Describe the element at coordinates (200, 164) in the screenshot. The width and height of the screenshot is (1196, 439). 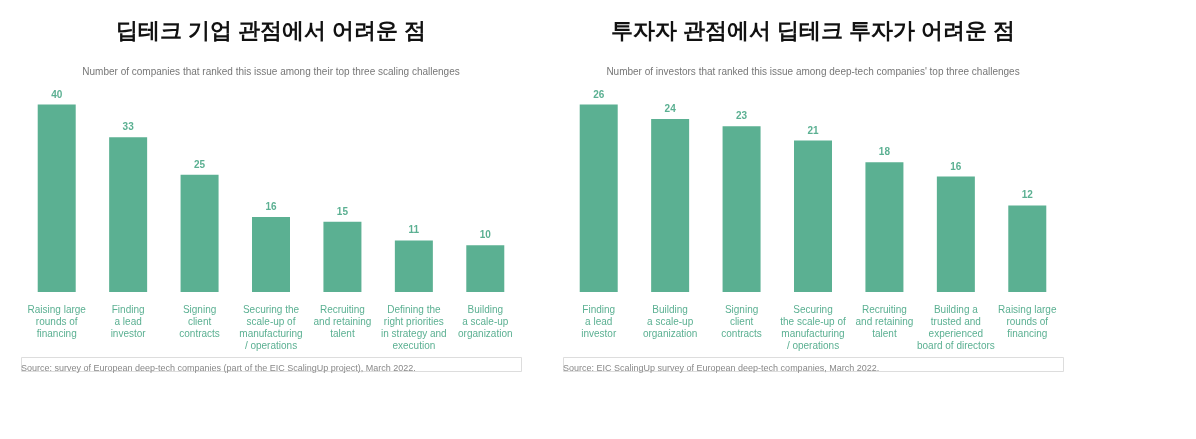
I see `data-label: 25` at that location.